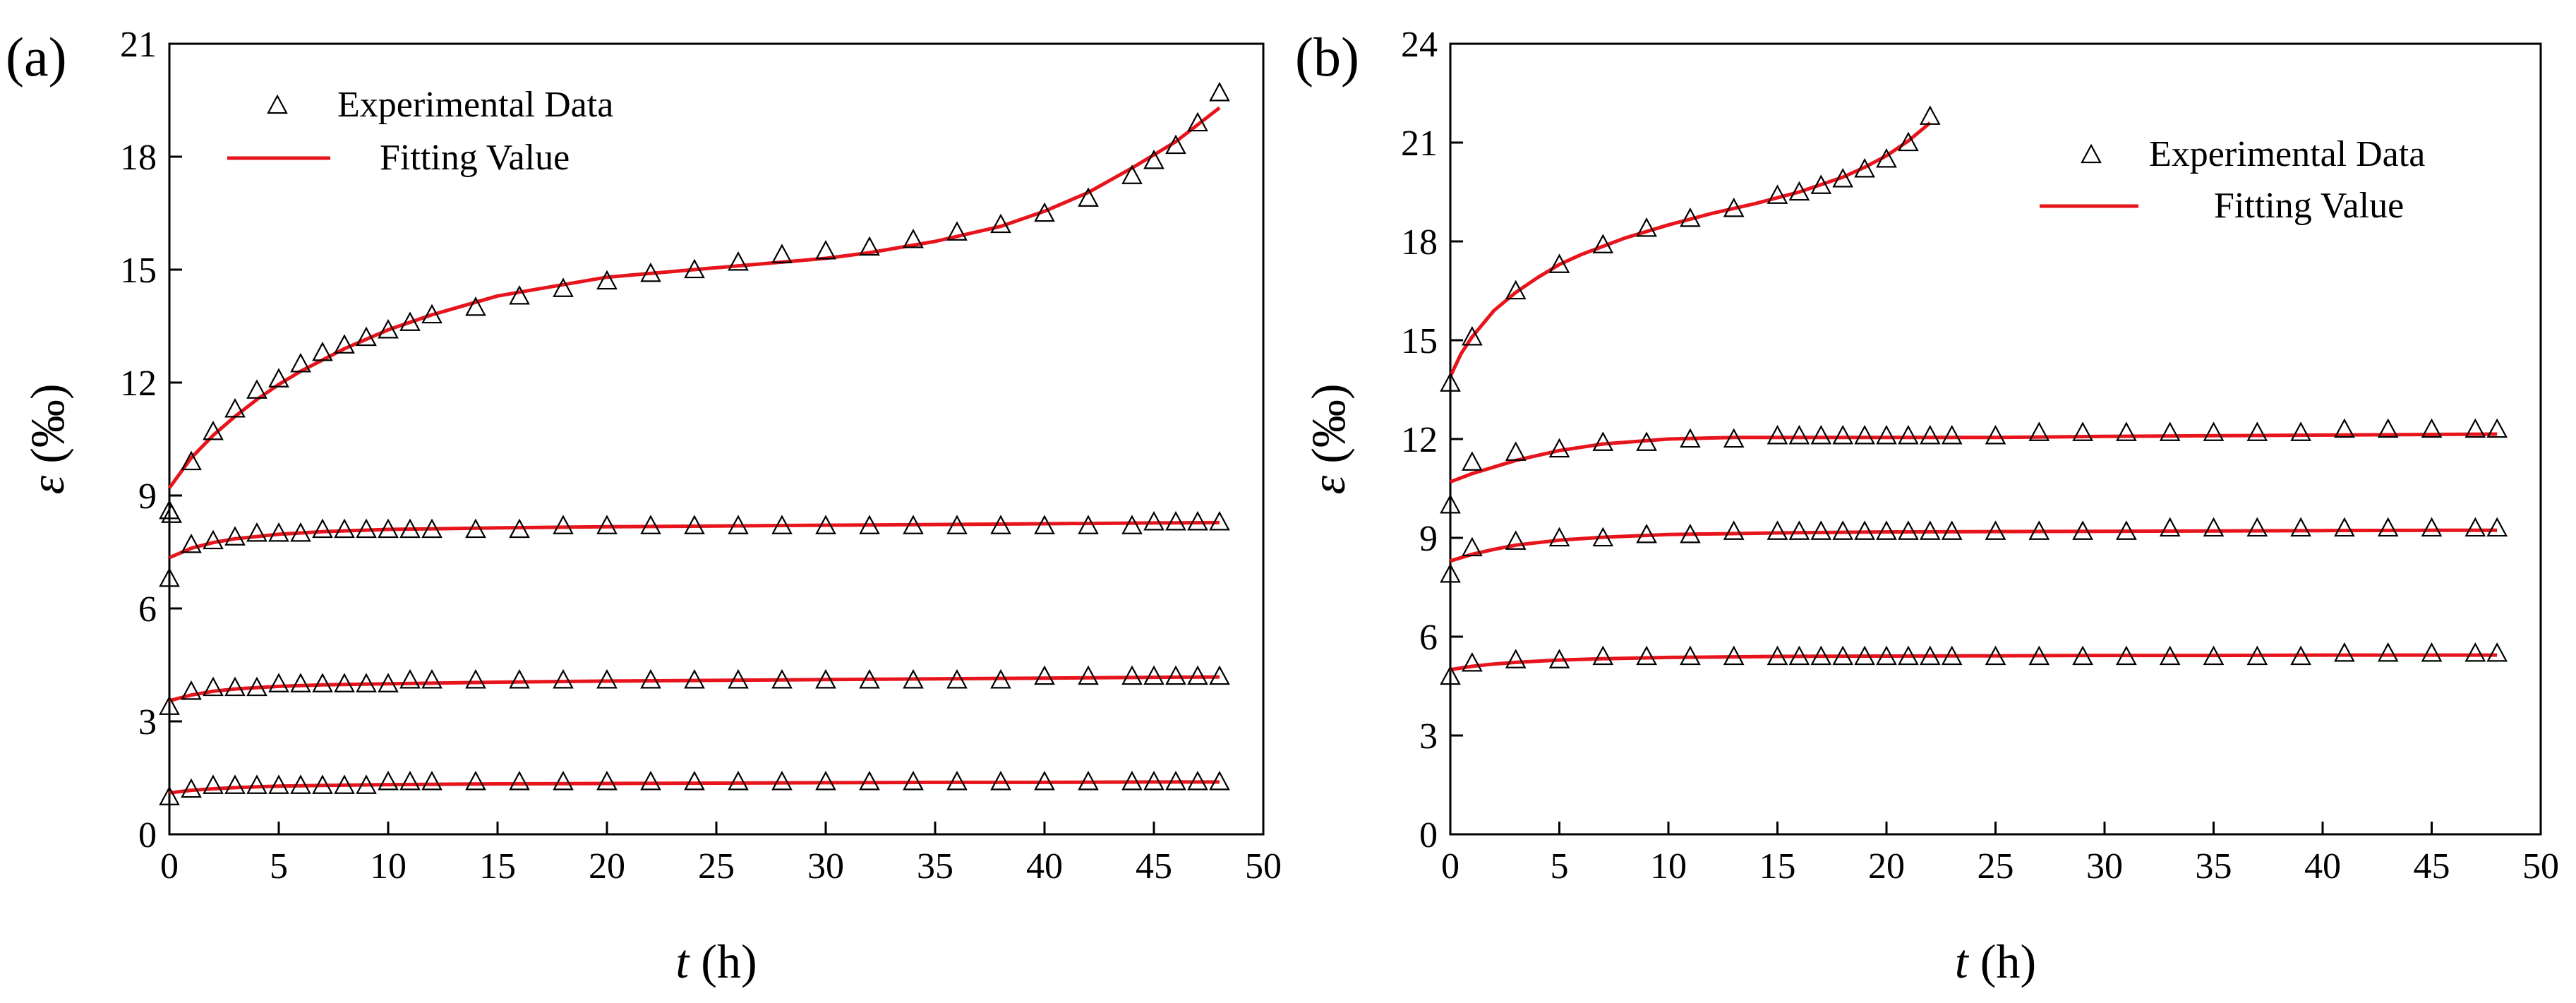 This screenshot has height=1003, width=2576. I want to click on panel-b-y-tick-label: 15, so click(1419, 341).